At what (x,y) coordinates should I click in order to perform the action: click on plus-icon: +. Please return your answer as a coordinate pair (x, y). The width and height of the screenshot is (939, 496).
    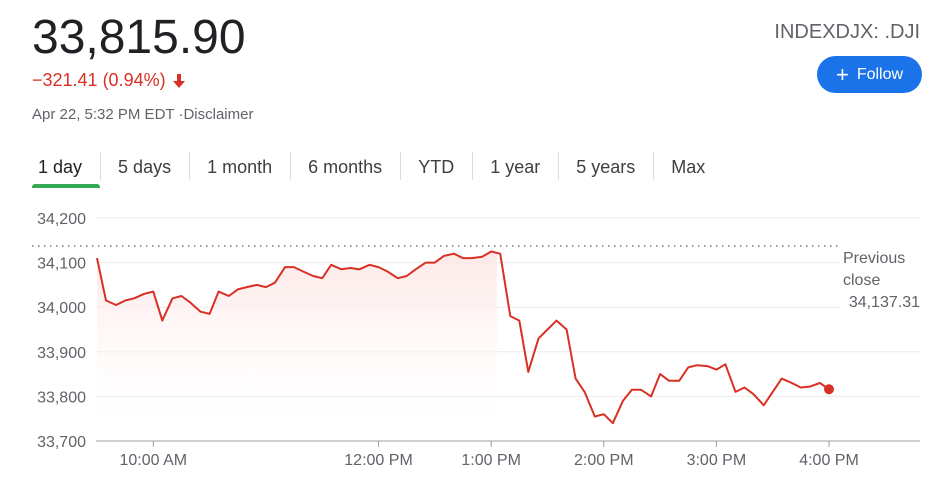
    Looking at the image, I should click on (842, 74).